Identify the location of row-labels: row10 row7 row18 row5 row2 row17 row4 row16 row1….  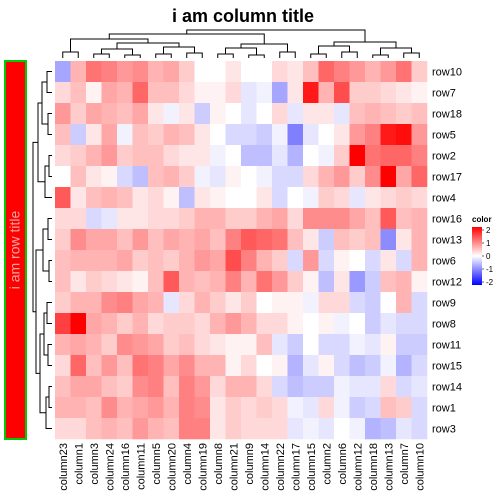
(447, 251).